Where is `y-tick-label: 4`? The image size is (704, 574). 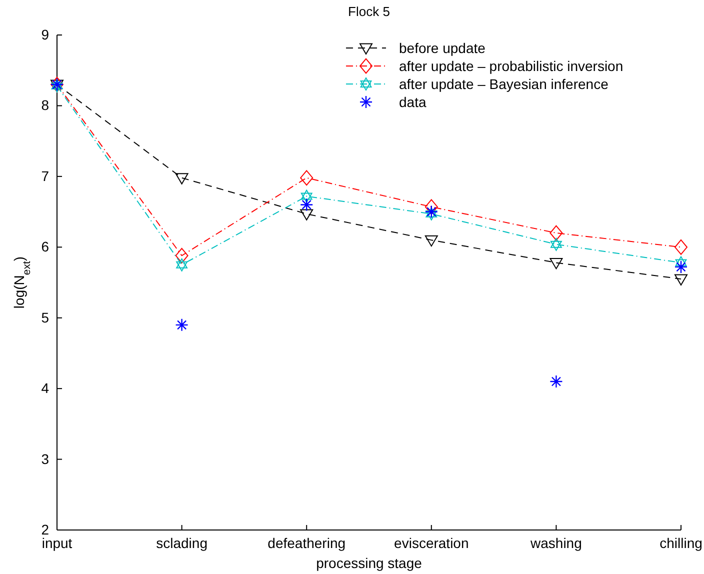
y-tick-label: 4 is located at coordinates (45, 388).